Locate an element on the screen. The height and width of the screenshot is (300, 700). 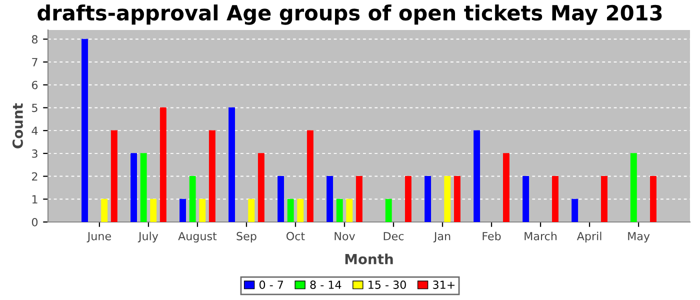
y-tick-label: 1 is located at coordinates (35, 199).